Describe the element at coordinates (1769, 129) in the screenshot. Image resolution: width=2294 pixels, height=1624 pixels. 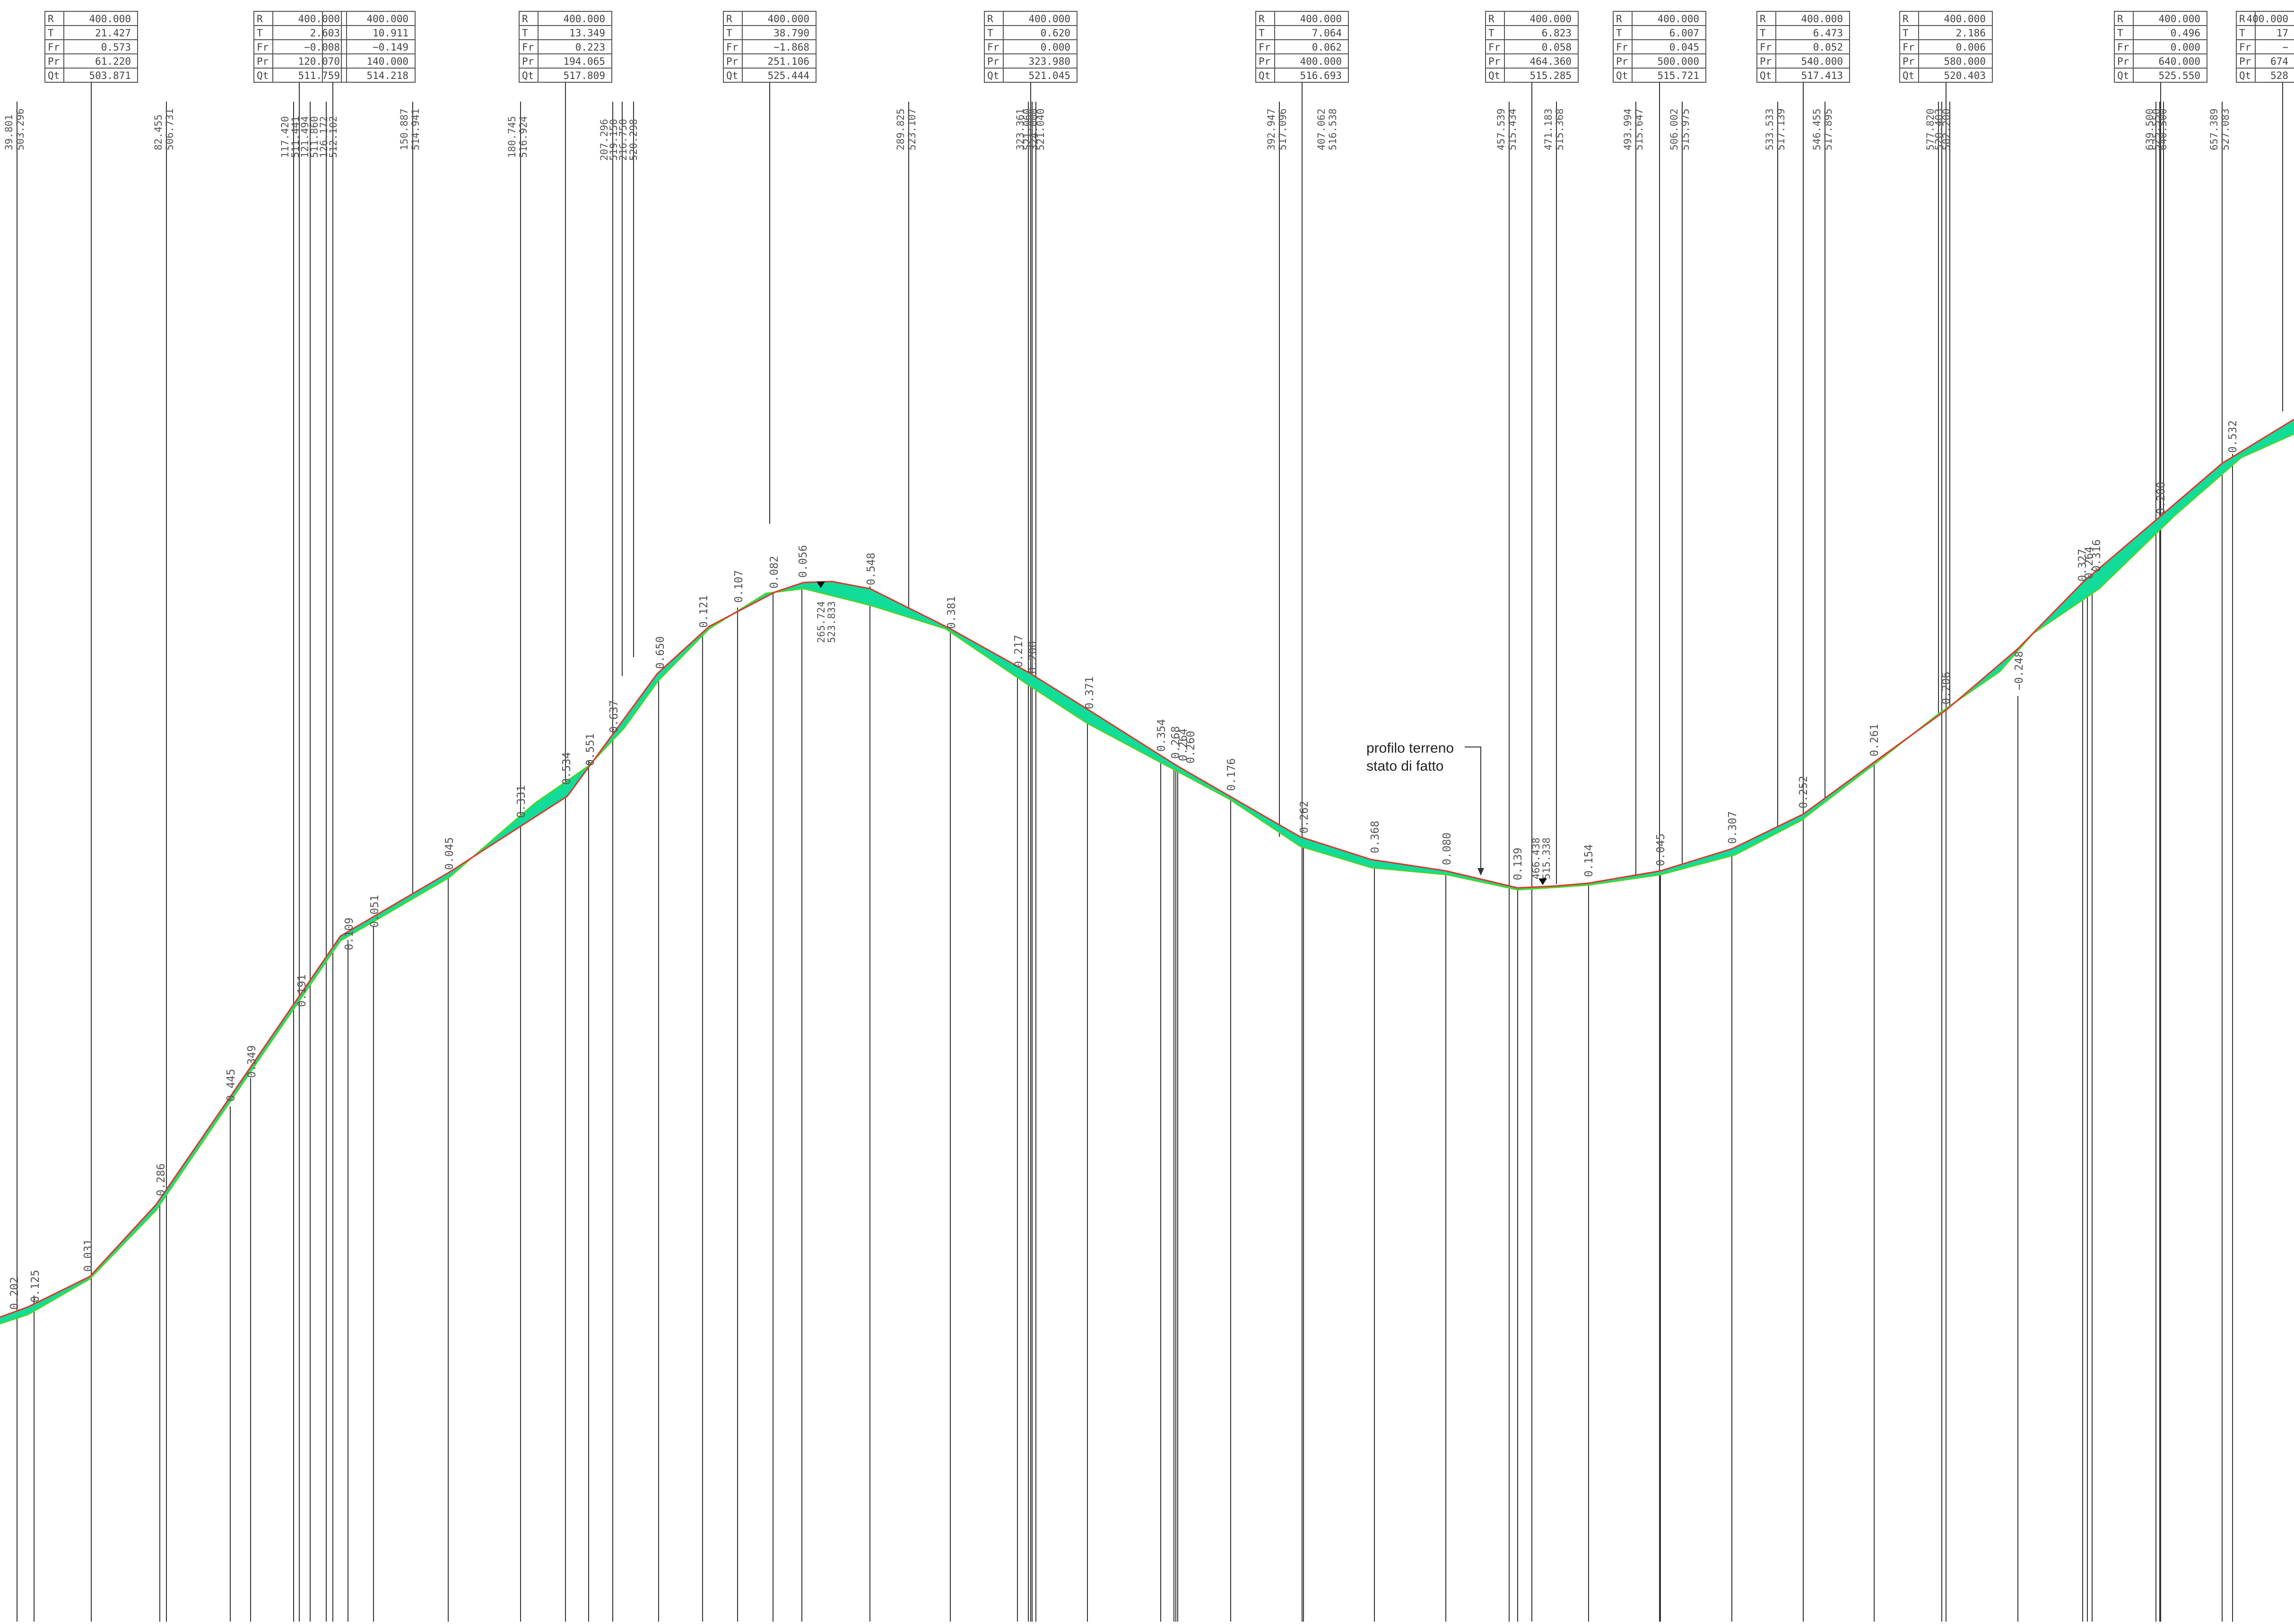
I see `chainage-label: 533.533` at that location.